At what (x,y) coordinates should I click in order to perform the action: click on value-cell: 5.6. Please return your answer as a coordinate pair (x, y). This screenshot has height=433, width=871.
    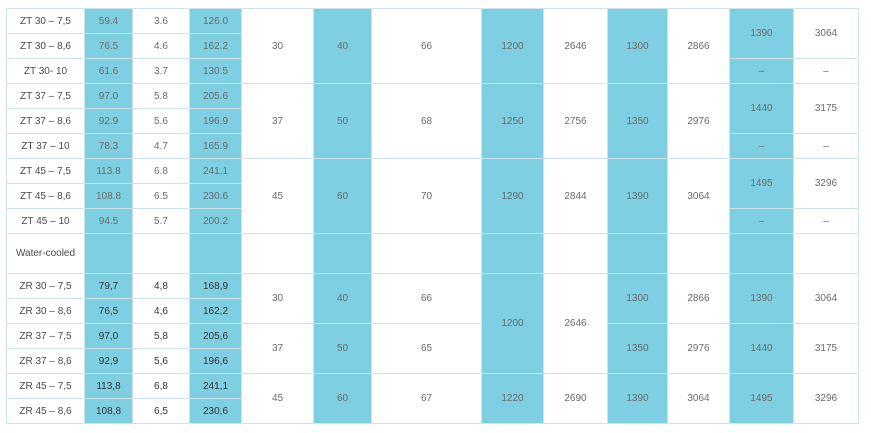
    Looking at the image, I should click on (161, 121).